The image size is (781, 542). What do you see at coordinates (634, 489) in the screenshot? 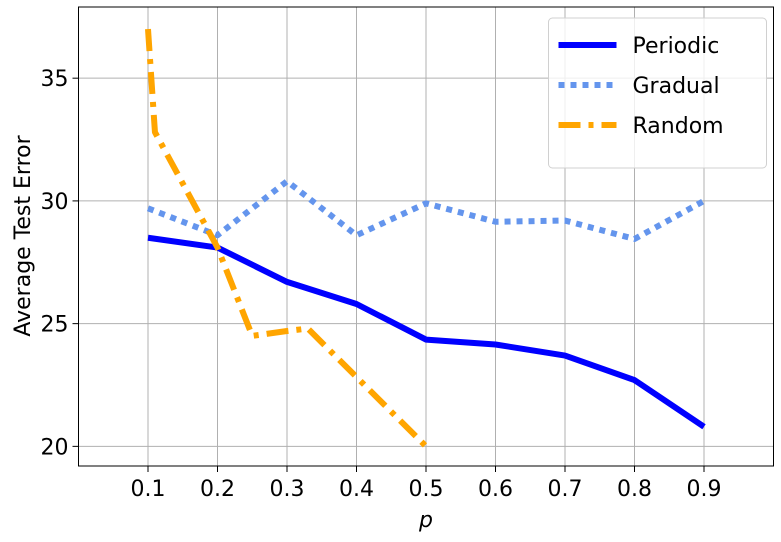
I see `x-tick-label: 0.8` at bounding box center [634, 489].